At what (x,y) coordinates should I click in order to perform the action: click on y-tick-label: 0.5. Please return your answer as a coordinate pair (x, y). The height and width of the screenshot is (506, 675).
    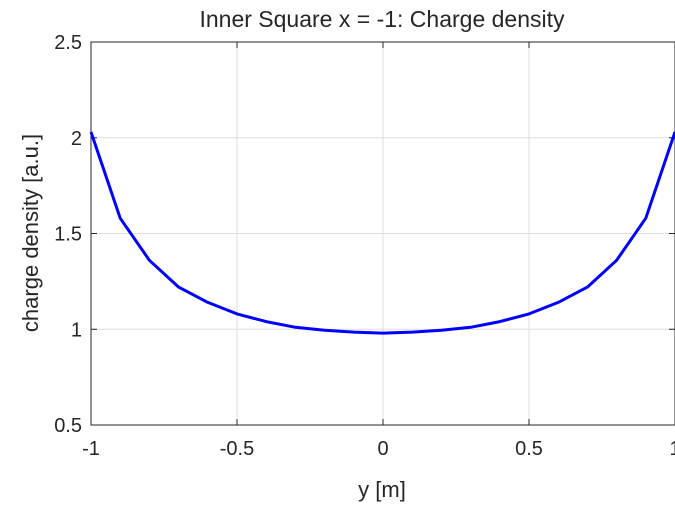
    Looking at the image, I should click on (68, 426).